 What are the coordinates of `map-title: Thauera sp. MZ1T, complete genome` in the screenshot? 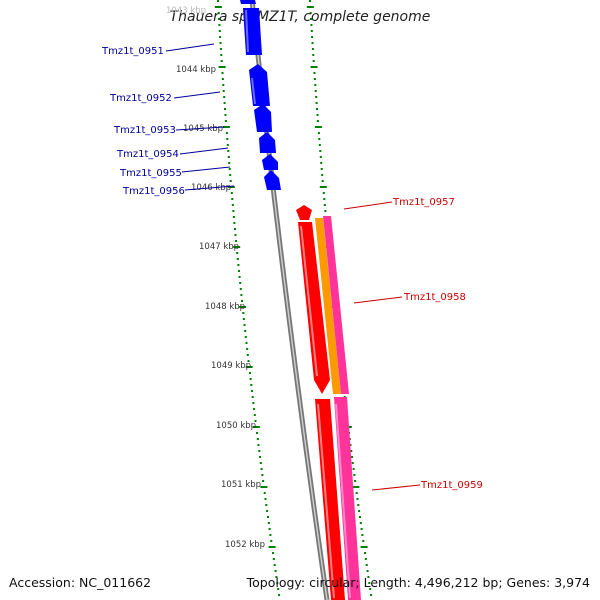 It's located at (300, 17).